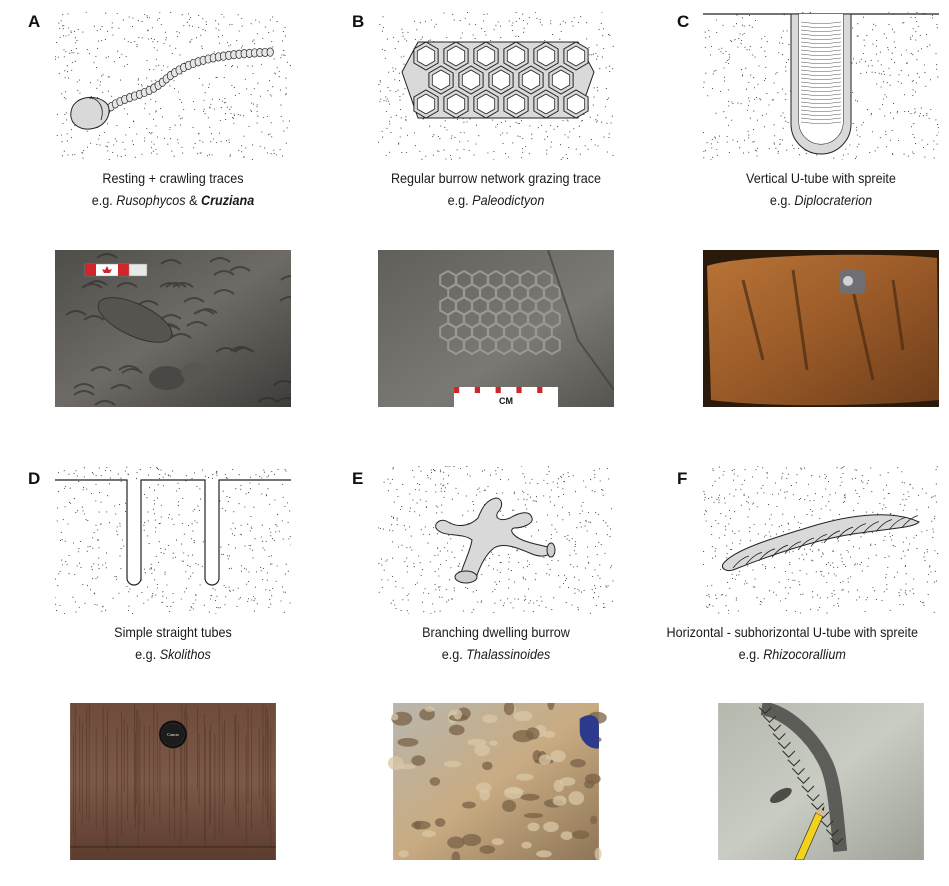 This screenshot has width=949, height=886. Describe the element at coordinates (821, 86) in the screenshot. I see `sketch-c-vertical-u-tube` at that location.